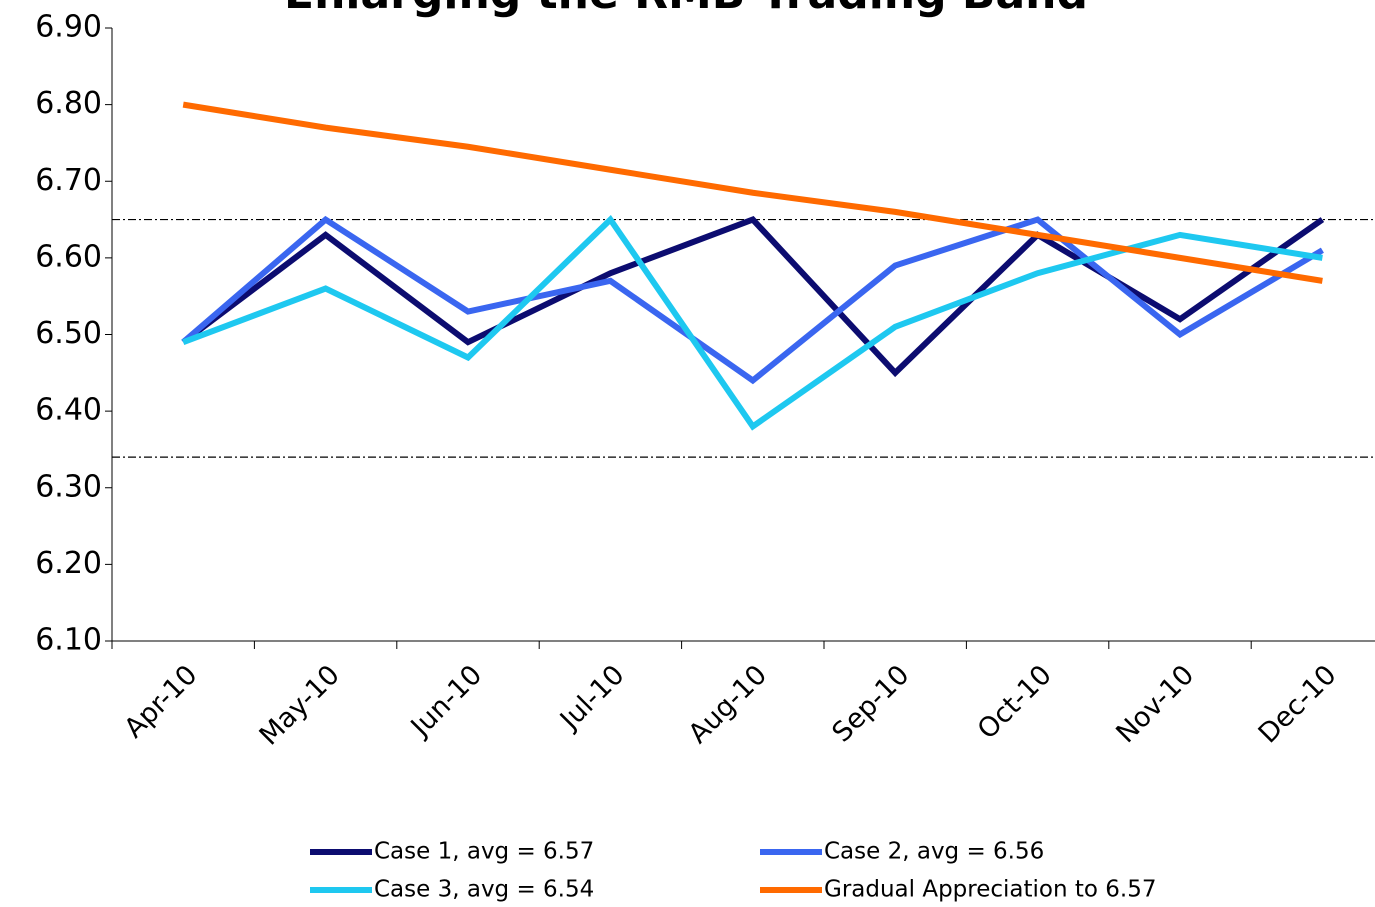 The image size is (1375, 907). What do you see at coordinates (161, 701) in the screenshot?
I see `x-tick-label: Apr-10` at bounding box center [161, 701].